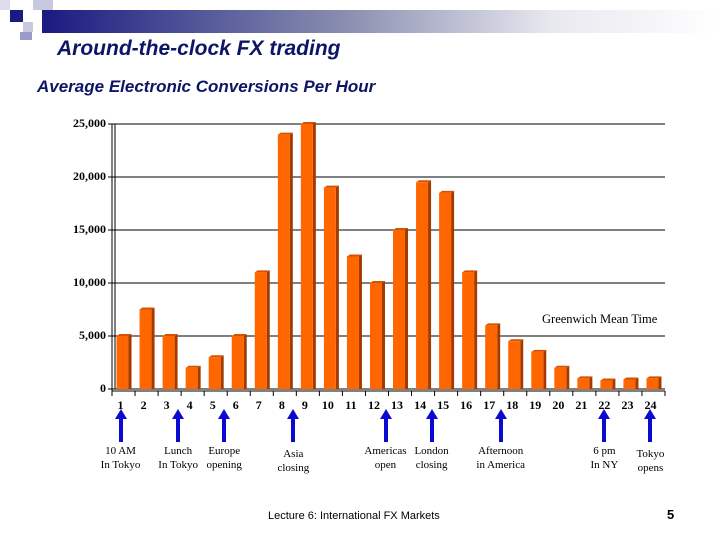  Describe the element at coordinates (327, 405) in the screenshot. I see `x-tick-label: 10` at that location.